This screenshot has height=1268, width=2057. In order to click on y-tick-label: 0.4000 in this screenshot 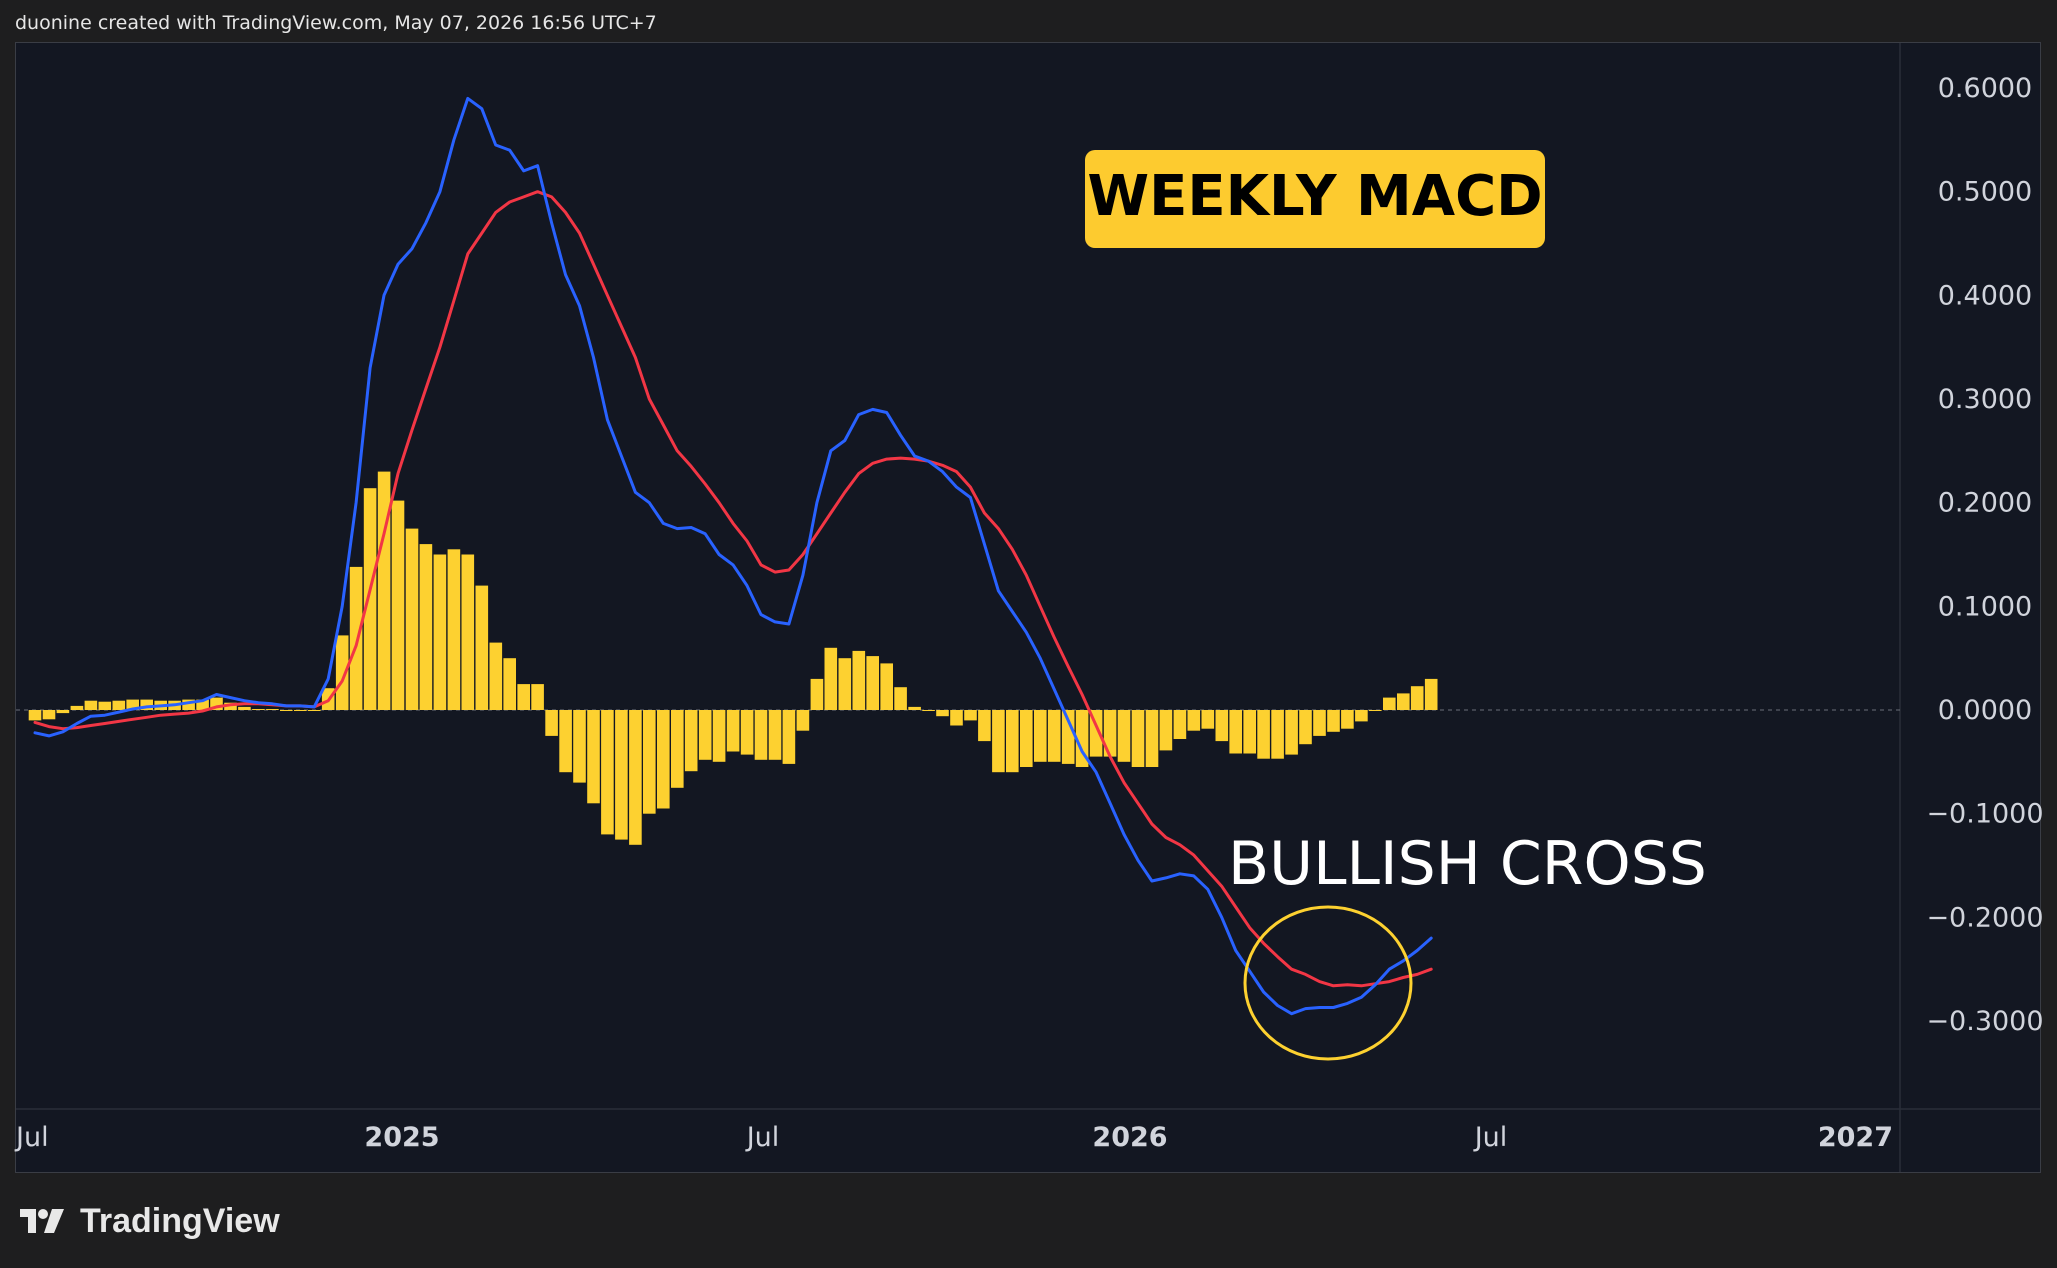, I will do `click(1985, 295)`.